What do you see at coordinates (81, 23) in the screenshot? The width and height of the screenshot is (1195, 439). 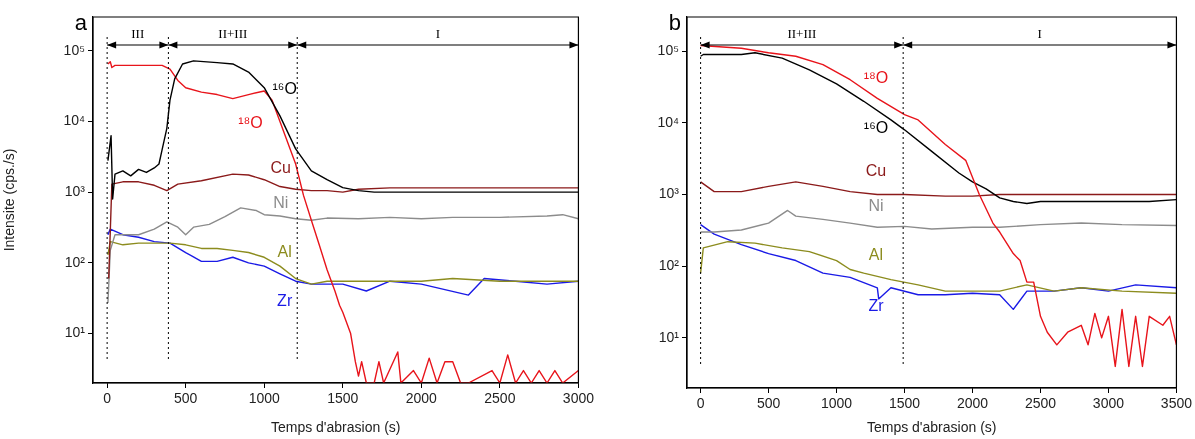 I see `chart-title: a` at bounding box center [81, 23].